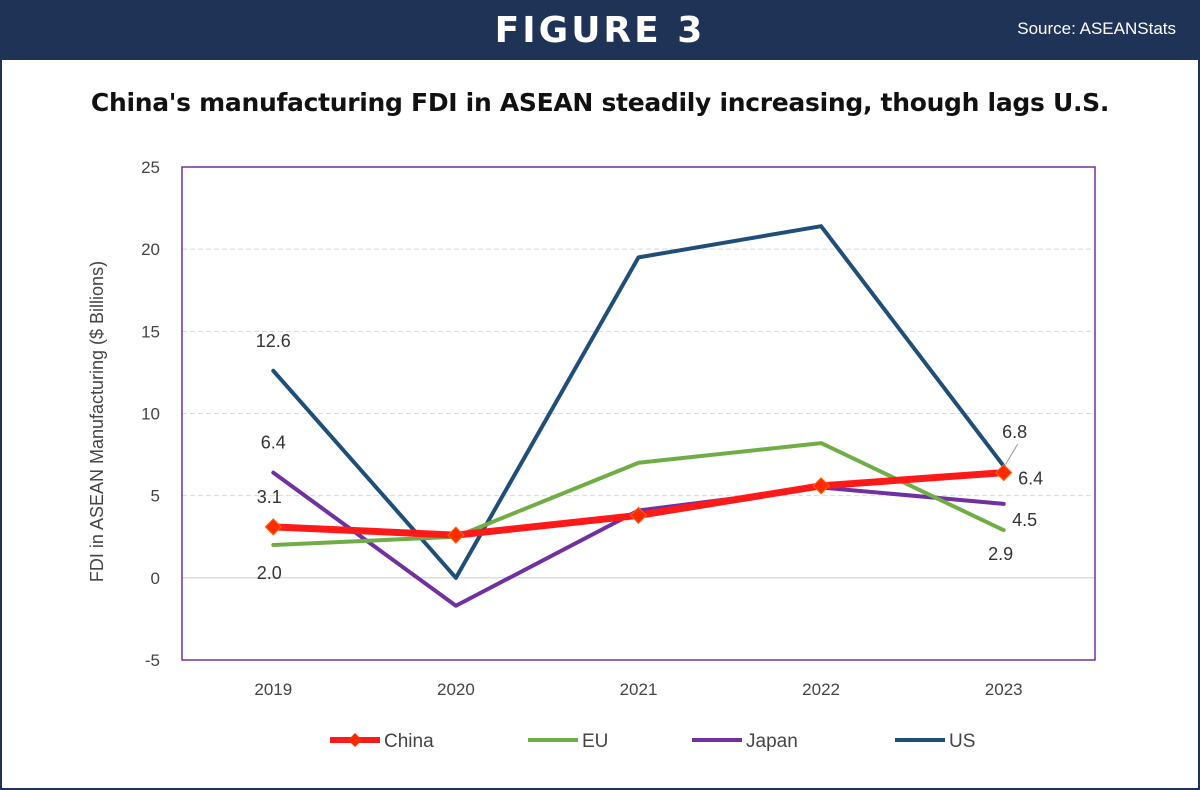 The height and width of the screenshot is (790, 1200). I want to click on y-tick-label: 25, so click(150, 167).